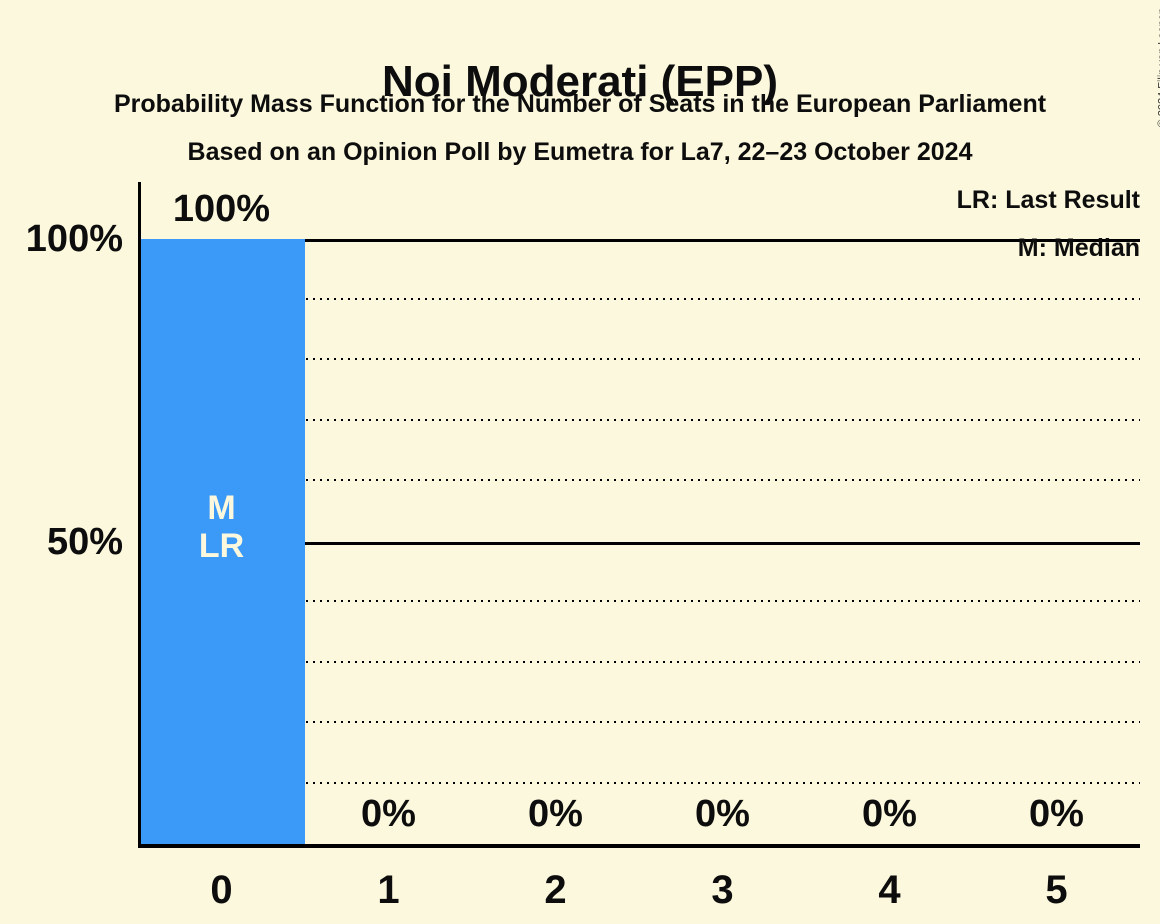  What do you see at coordinates (1048, 200) in the screenshot?
I see `legend-last-result: LR: Last Result` at bounding box center [1048, 200].